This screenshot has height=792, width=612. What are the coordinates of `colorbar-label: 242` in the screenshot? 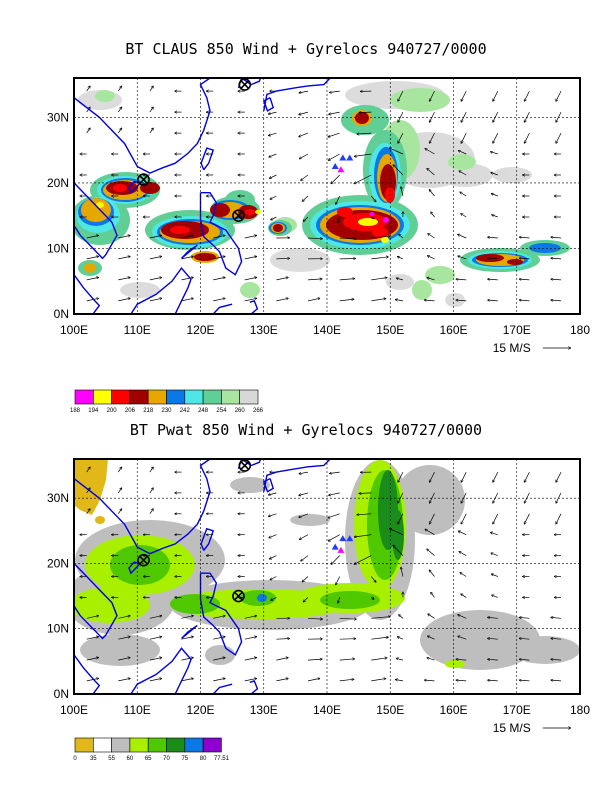 It's located at (185, 411).